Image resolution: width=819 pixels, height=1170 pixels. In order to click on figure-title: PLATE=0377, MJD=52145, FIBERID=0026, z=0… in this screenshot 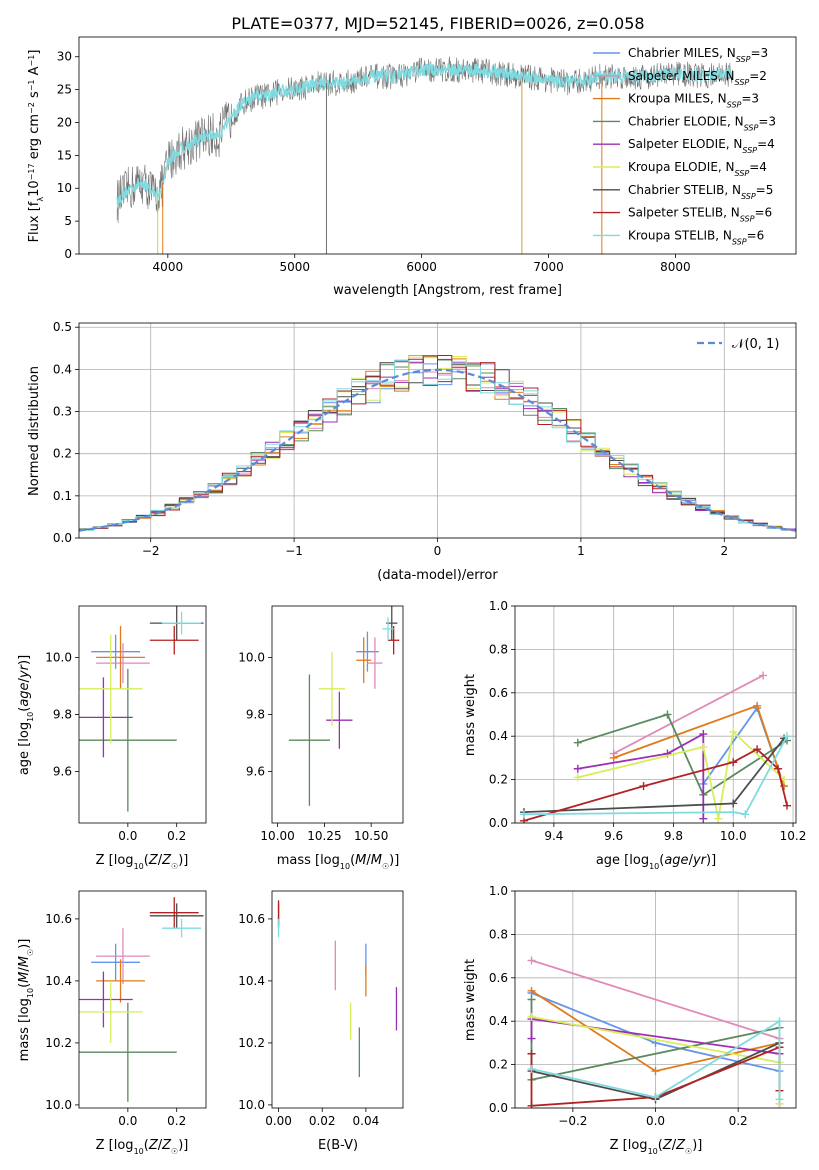, I will do `click(437, 23)`.